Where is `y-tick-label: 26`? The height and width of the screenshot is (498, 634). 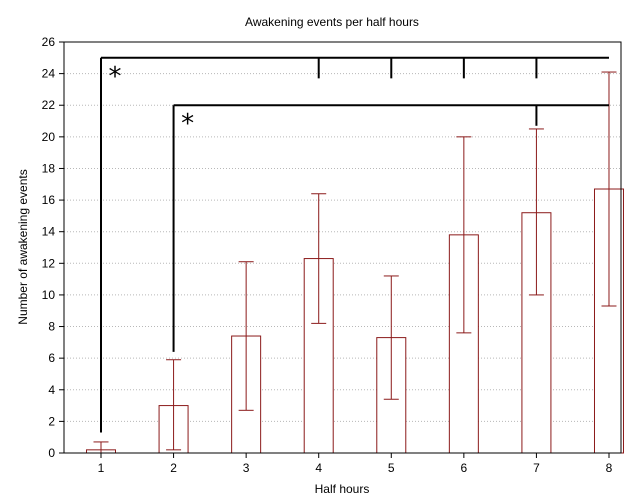 y-tick-label: 26 is located at coordinates (49, 42).